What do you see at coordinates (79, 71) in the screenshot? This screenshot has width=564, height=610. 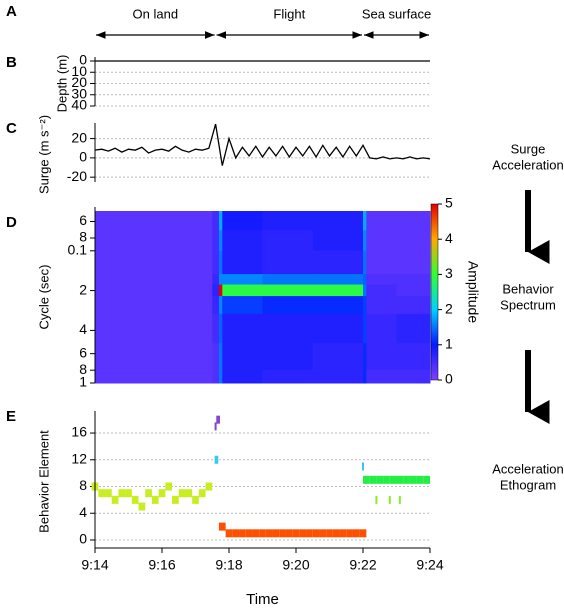 I see `y-tick-label: 10` at bounding box center [79, 71].